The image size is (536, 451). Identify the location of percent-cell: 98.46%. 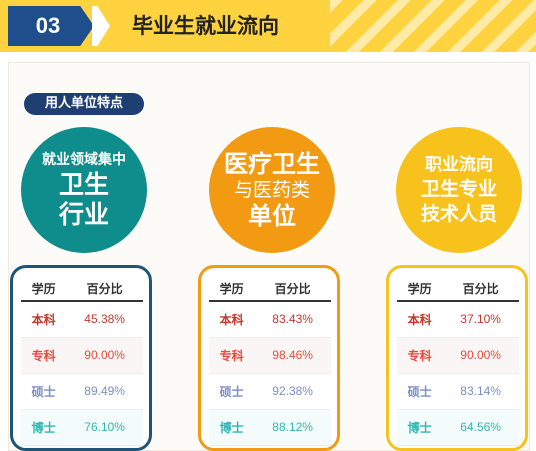
(292, 355).